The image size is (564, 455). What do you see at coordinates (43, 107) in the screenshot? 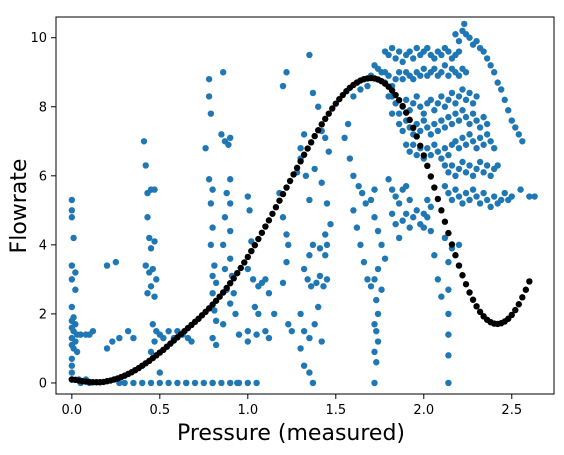
I see `y-tick-label: 8` at bounding box center [43, 107].